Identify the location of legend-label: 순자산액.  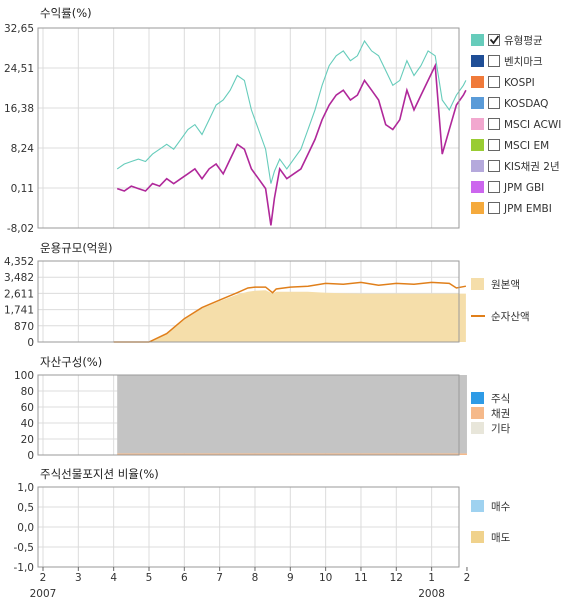
(510, 317).